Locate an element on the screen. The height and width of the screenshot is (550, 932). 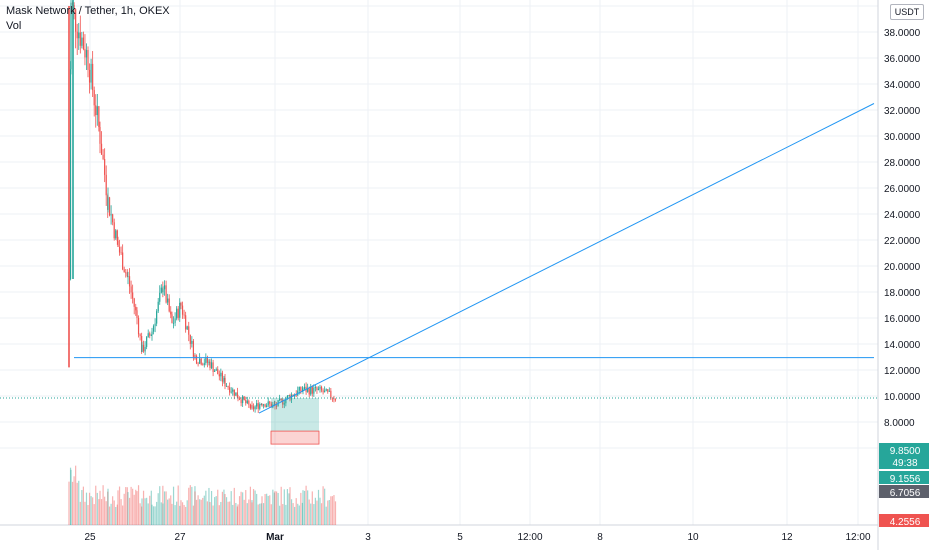
current-price-badge-bg is located at coordinates (904, 456).